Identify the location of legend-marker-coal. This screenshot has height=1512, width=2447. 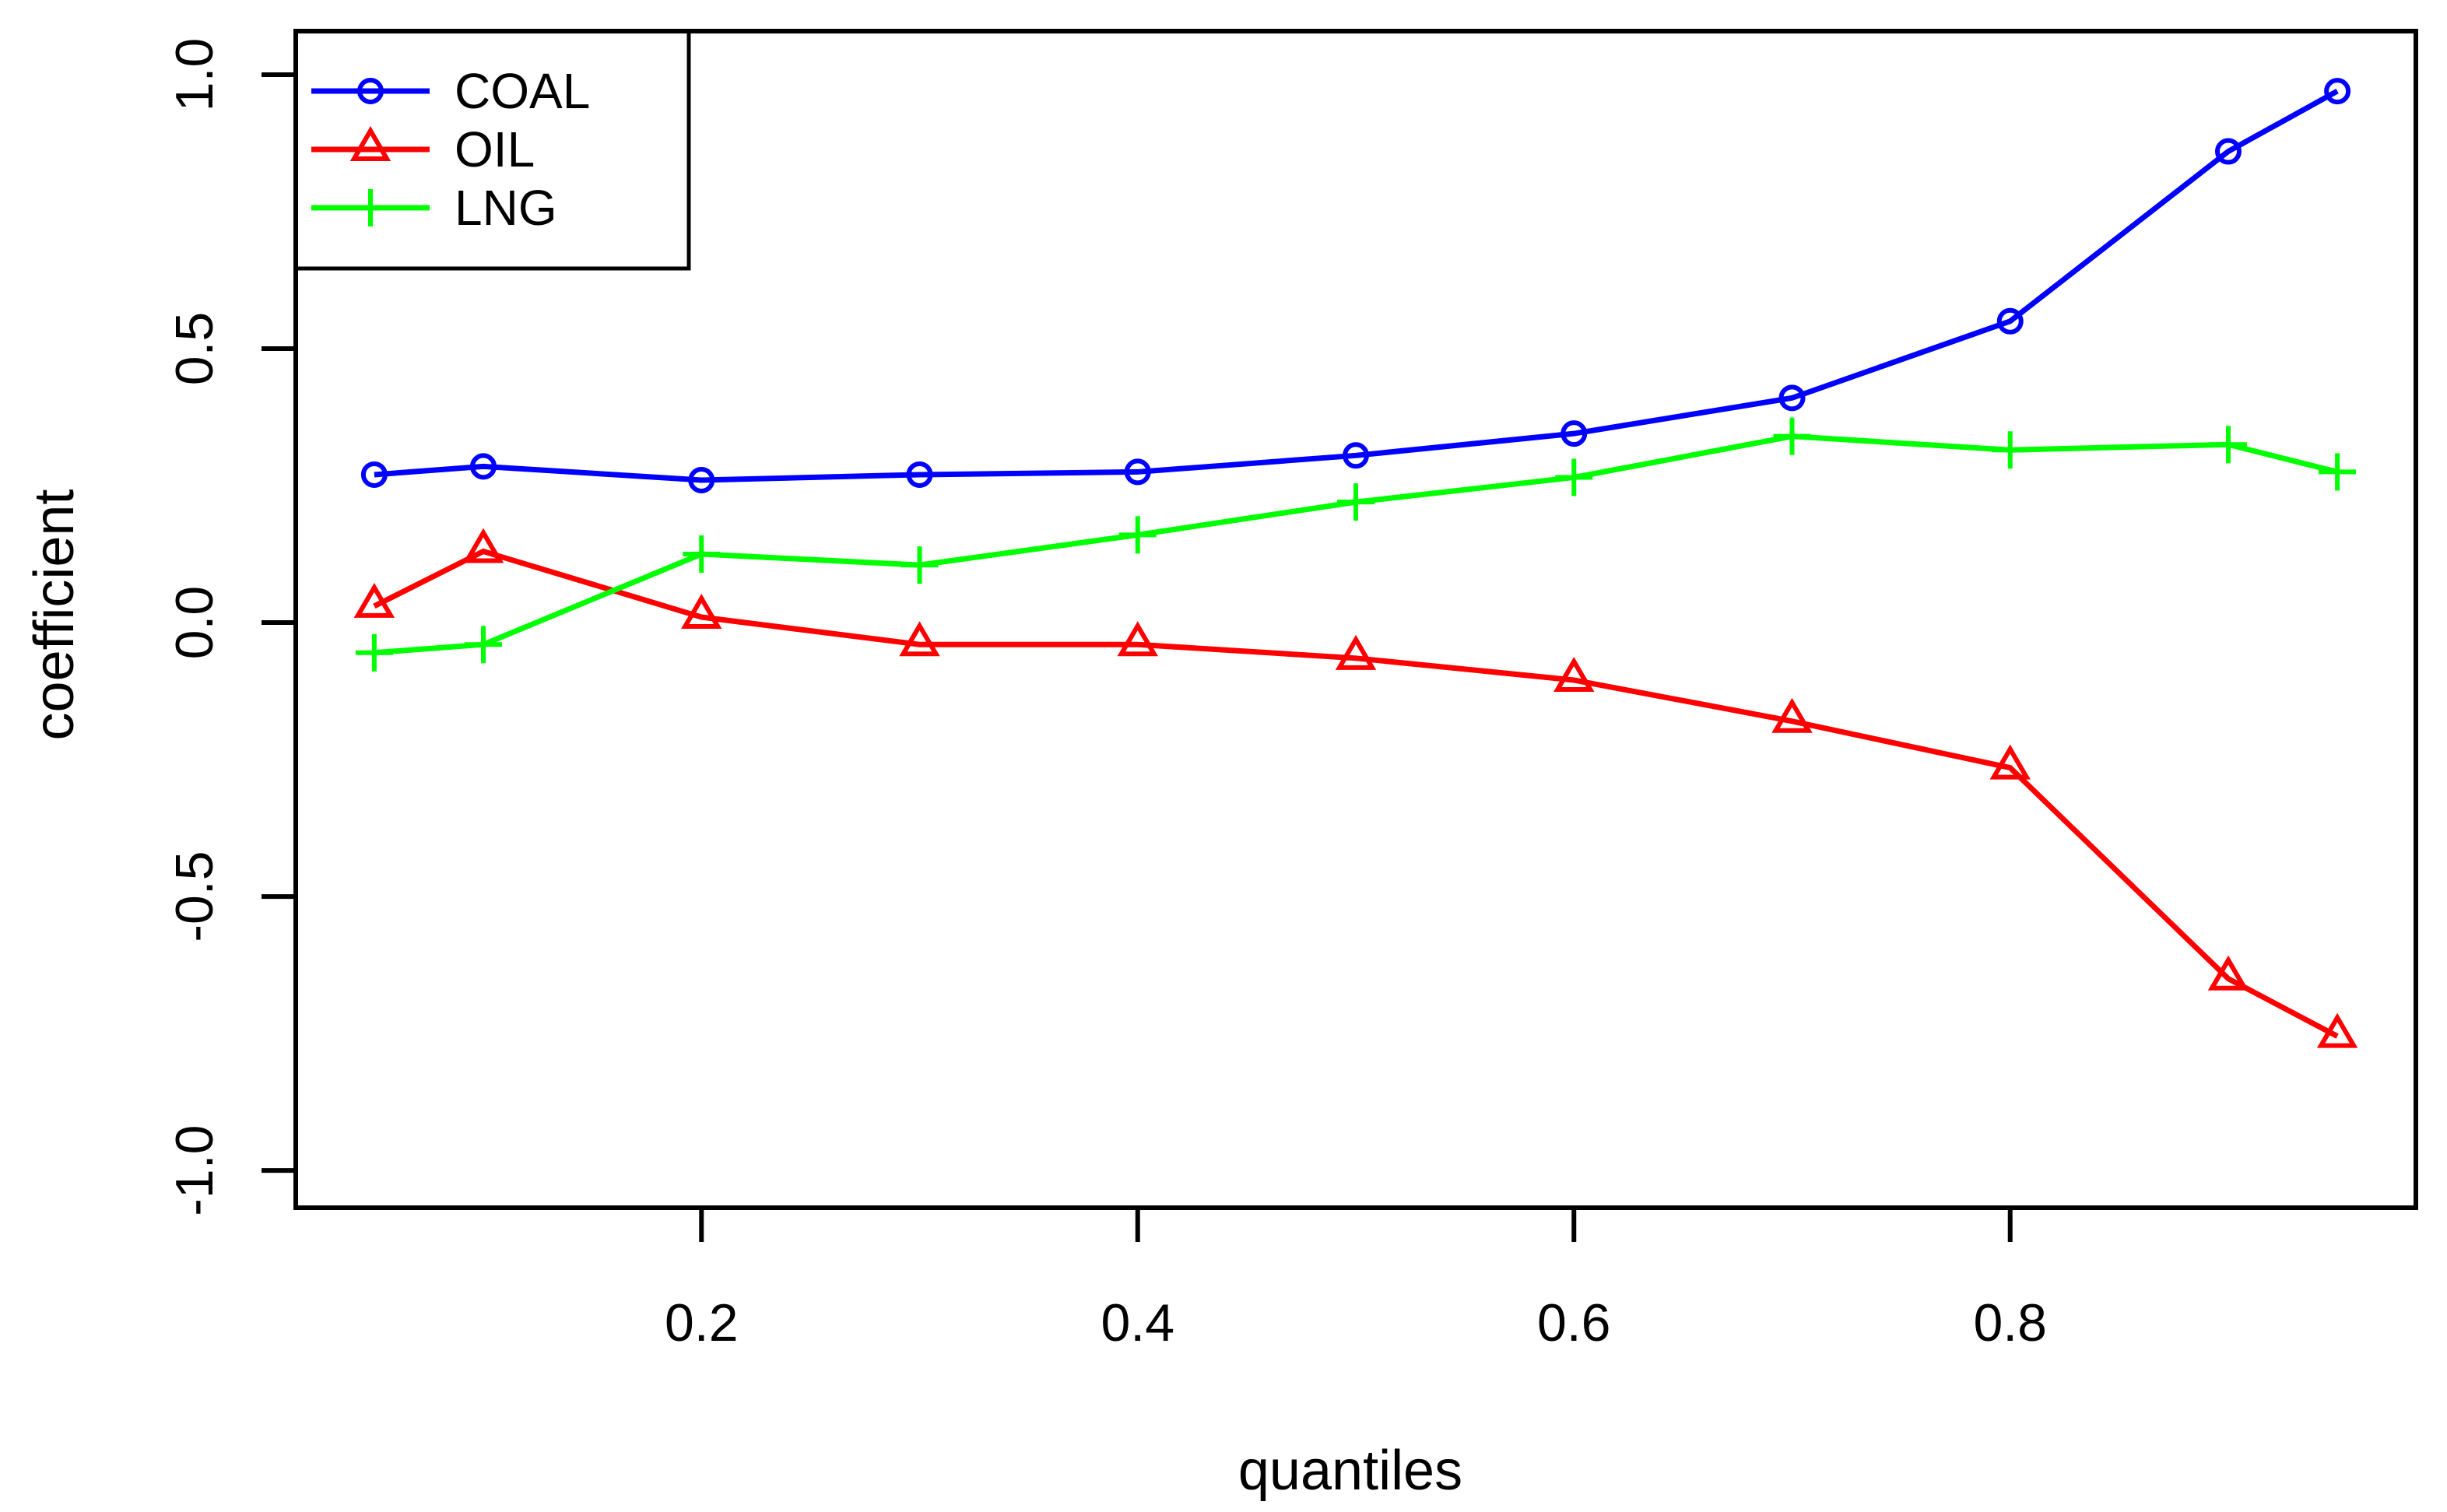
(370, 91).